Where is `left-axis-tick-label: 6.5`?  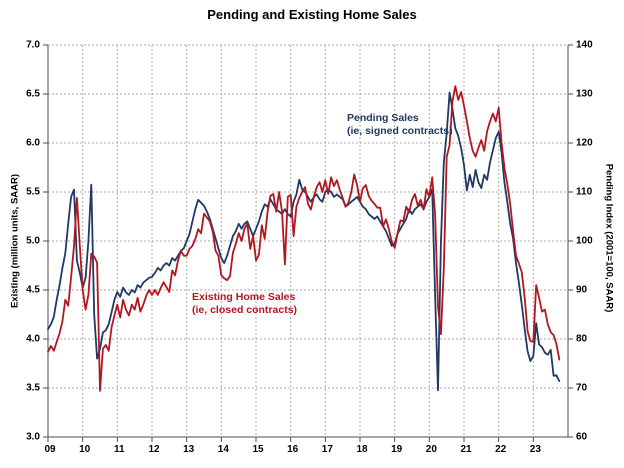 left-axis-tick-label: 6.5 is located at coordinates (33, 94).